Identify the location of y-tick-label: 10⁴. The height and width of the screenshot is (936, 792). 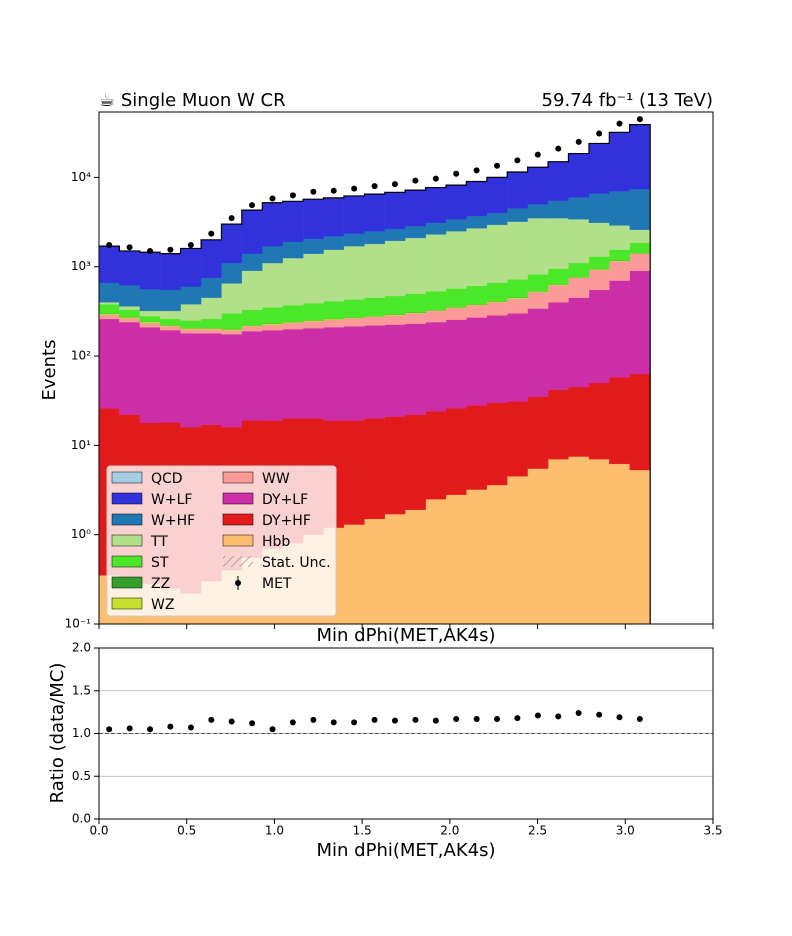
(81, 177).